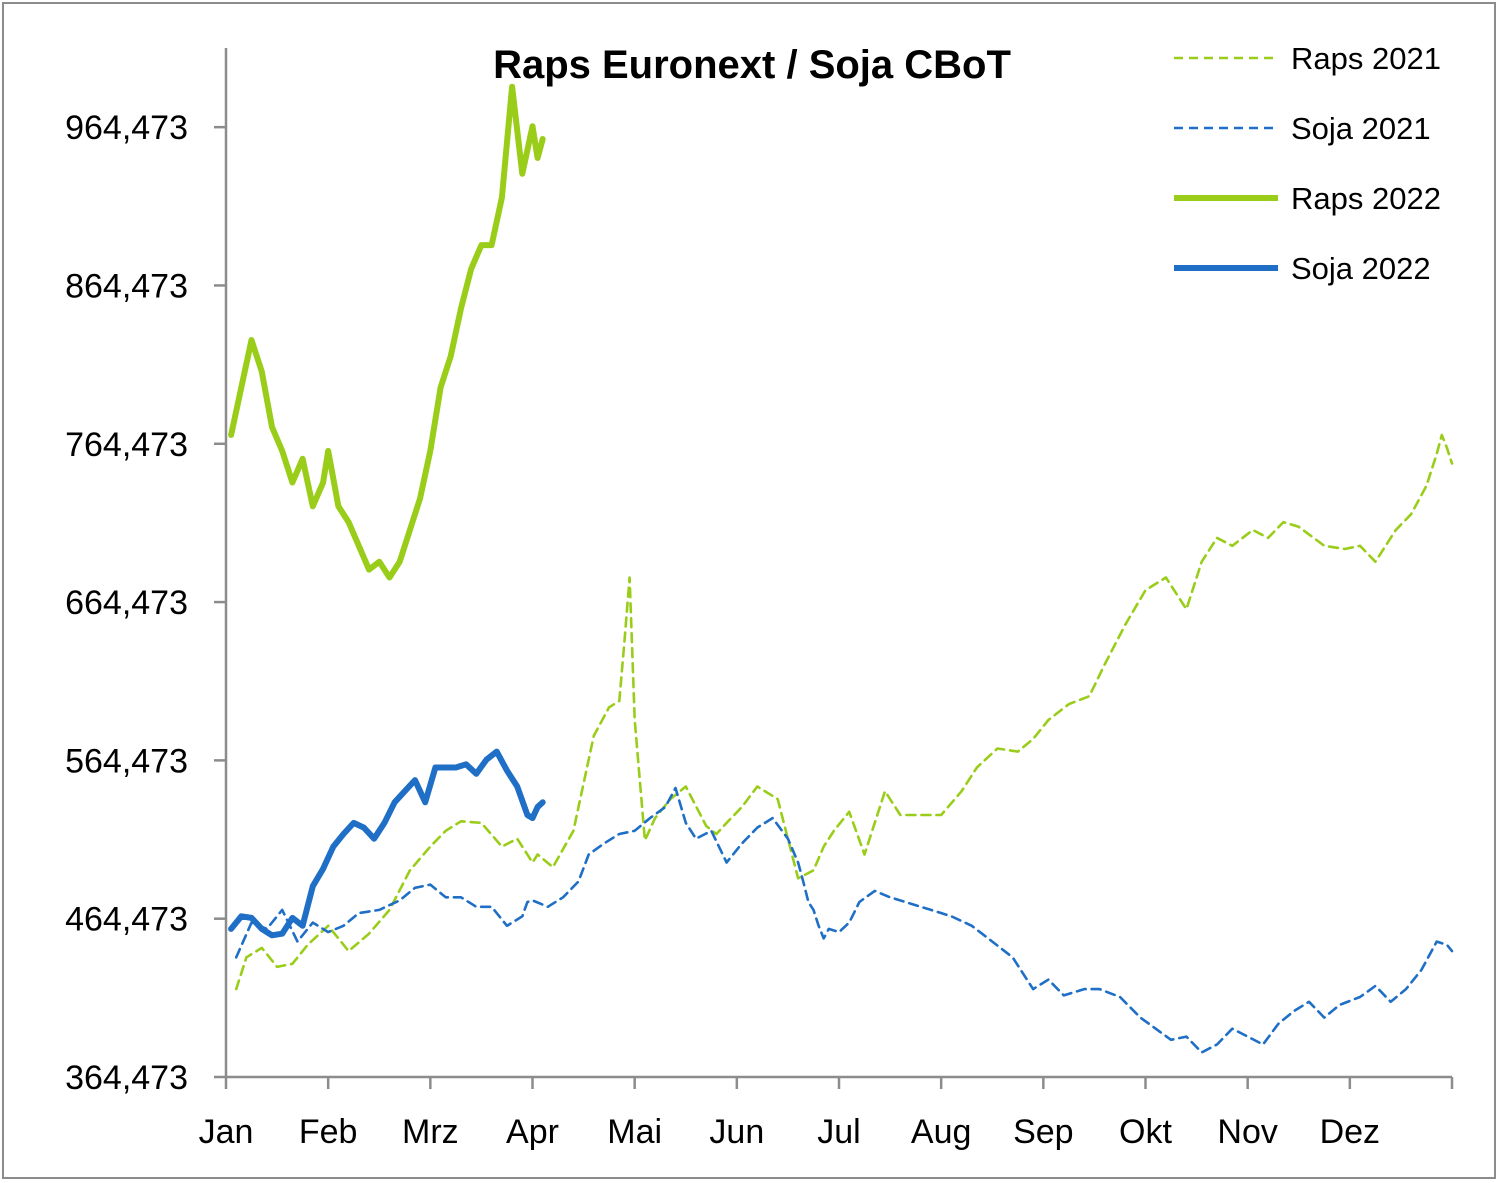 The image size is (1500, 1183). Describe the element at coordinates (1247, 1132) in the screenshot. I see `x-tick-label: Nov` at that location.